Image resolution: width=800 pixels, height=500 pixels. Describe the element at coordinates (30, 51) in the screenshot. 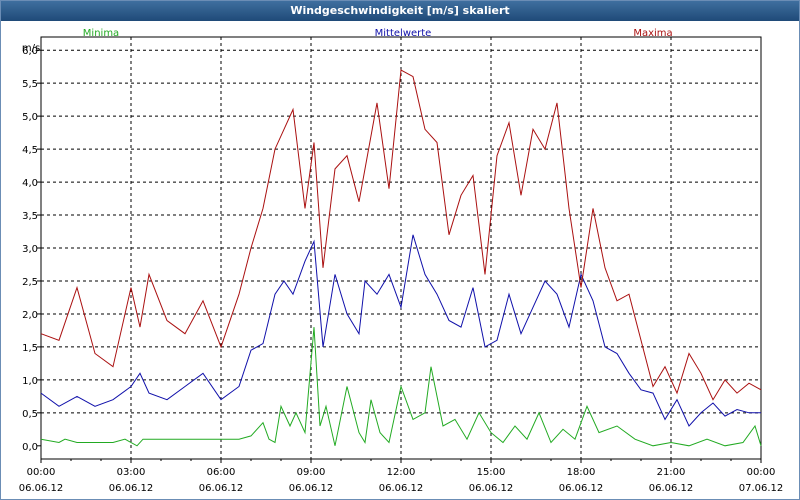

I see `y-tick-label: 6,0` at that location.